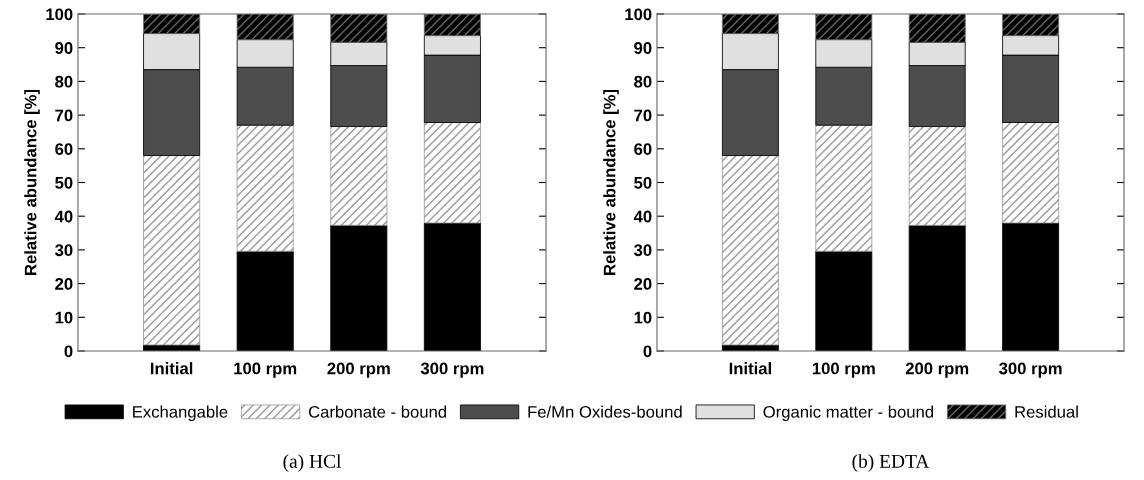 This screenshot has width=1144, height=480. I want to click on legend-label: Fe/Mn Oxides-bound, so click(605, 411).